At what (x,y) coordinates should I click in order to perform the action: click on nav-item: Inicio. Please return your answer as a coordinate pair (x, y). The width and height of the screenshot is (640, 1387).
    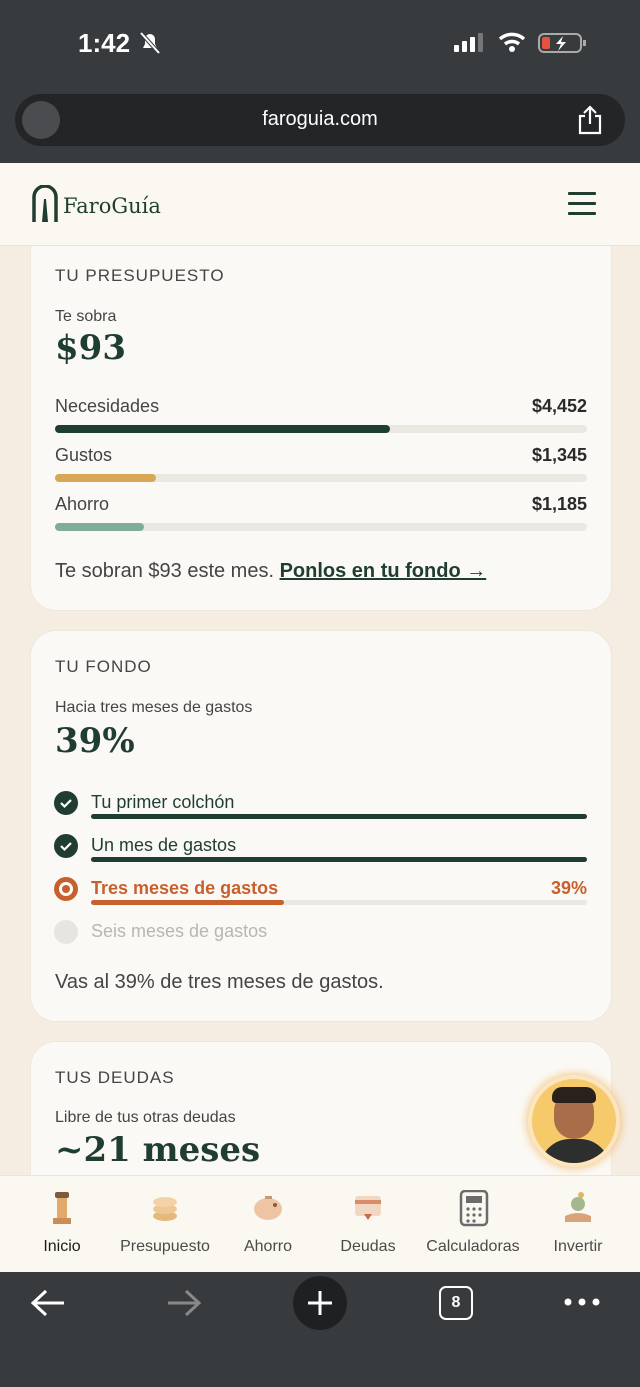
    Looking at the image, I should click on (62, 1224).